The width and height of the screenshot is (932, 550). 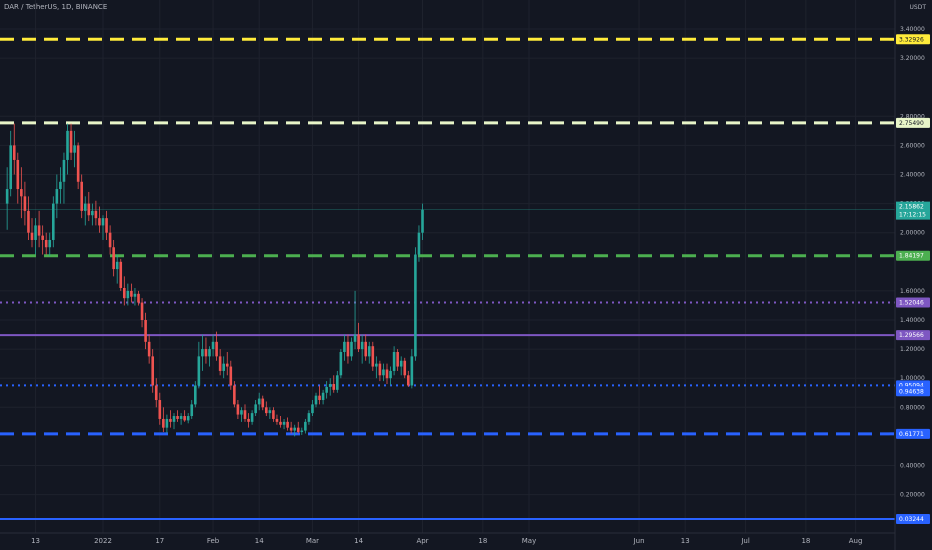 What do you see at coordinates (911, 385) in the screenshot?
I see `level-price-label: 0.95094` at bounding box center [911, 385].